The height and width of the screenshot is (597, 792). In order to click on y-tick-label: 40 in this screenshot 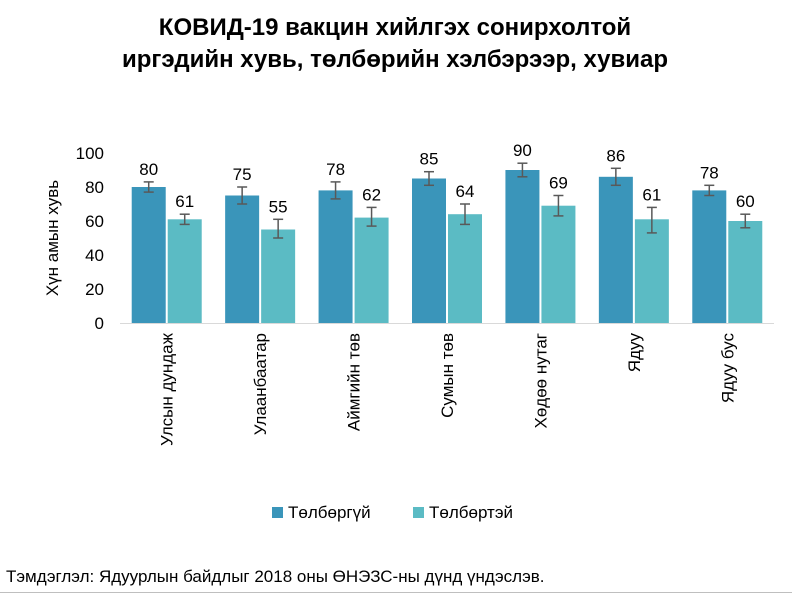, I will do `click(94, 255)`.